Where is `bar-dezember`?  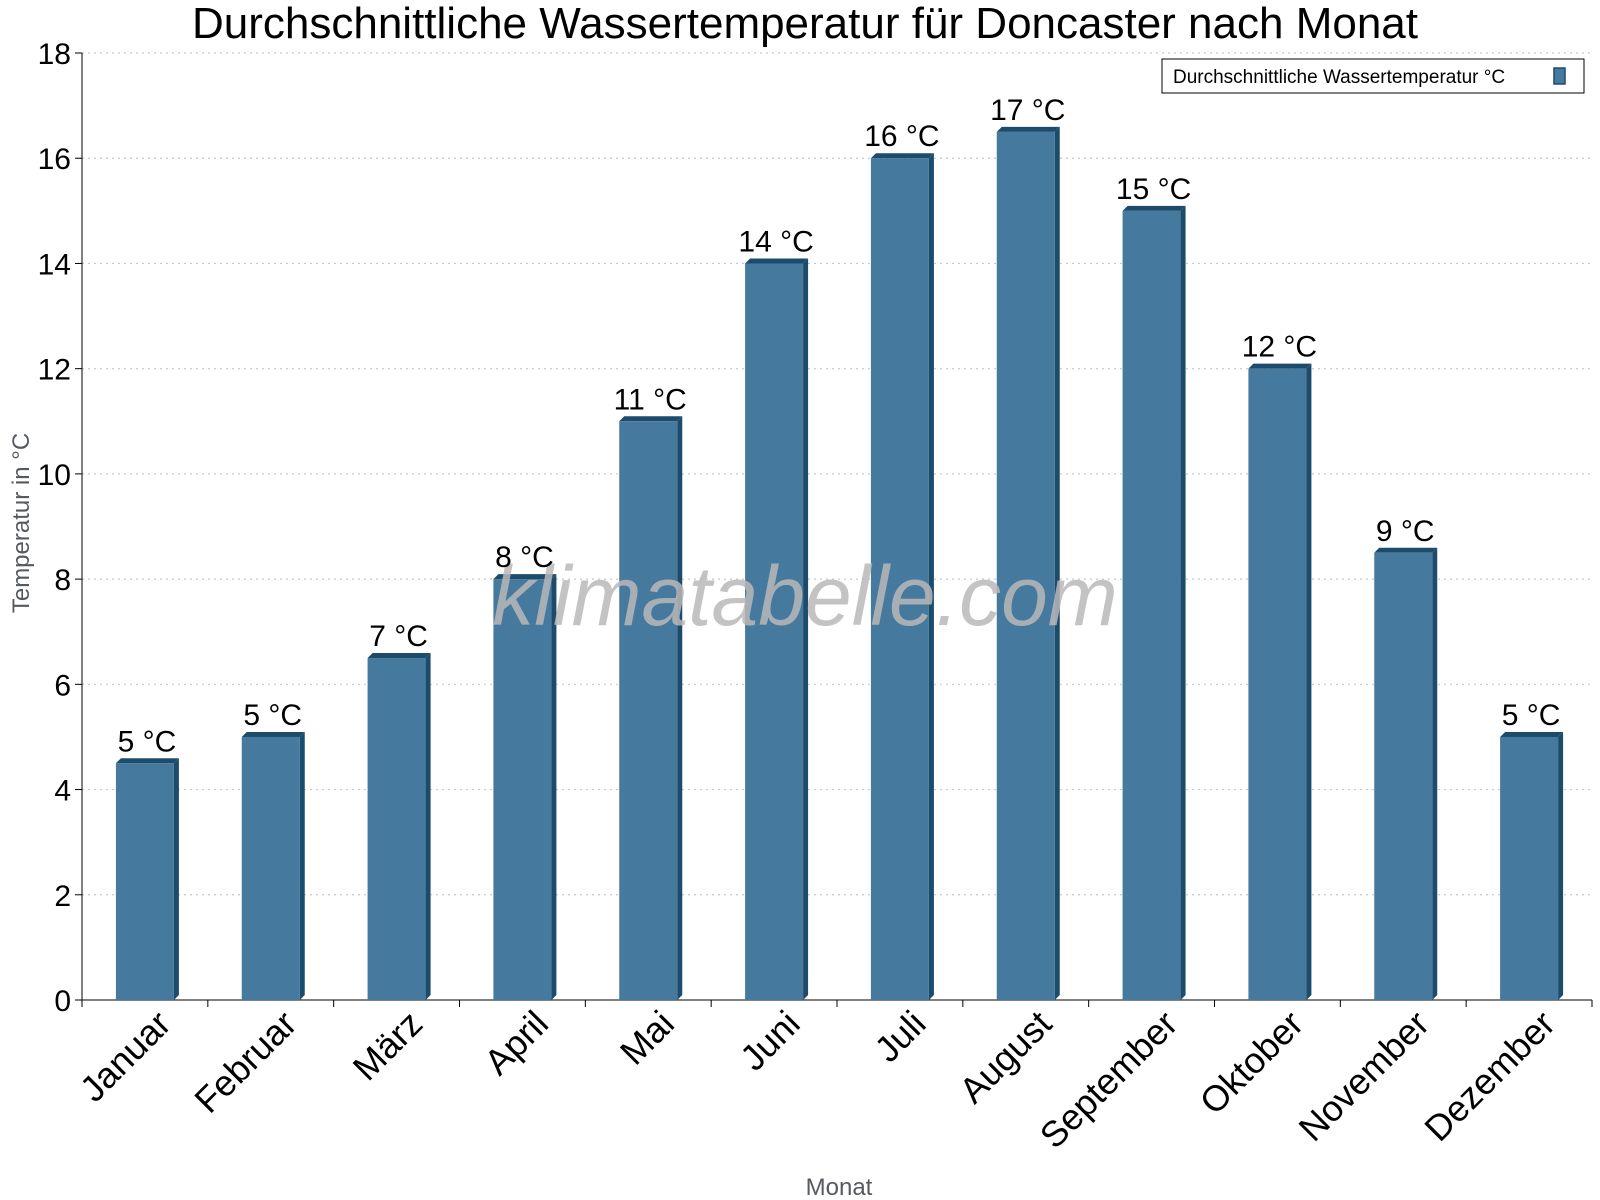
bar-dezember is located at coordinates (1532, 865).